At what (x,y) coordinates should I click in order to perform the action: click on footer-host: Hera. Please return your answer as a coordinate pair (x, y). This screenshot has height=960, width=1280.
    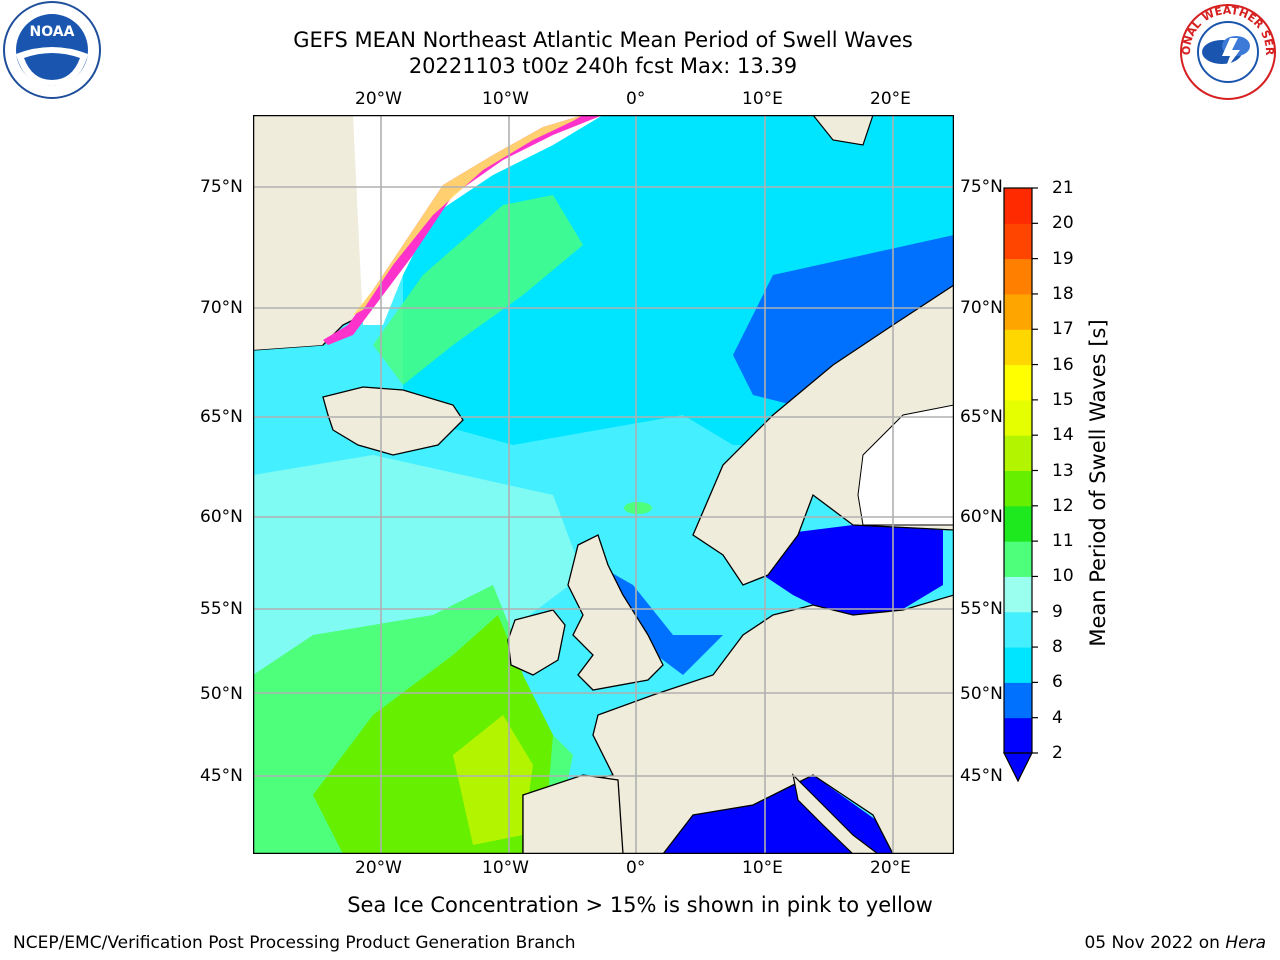
    Looking at the image, I should click on (1245, 943).